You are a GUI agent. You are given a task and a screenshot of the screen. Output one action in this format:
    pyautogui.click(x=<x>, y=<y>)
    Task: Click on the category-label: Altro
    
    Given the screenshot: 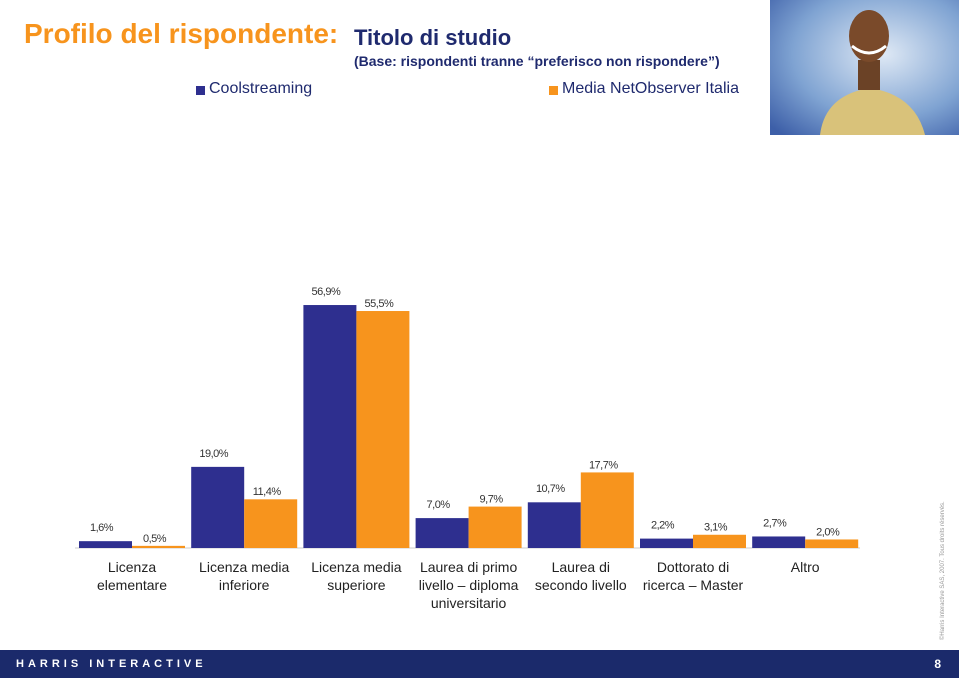 What is the action you would take?
    pyautogui.click(x=805, y=567)
    